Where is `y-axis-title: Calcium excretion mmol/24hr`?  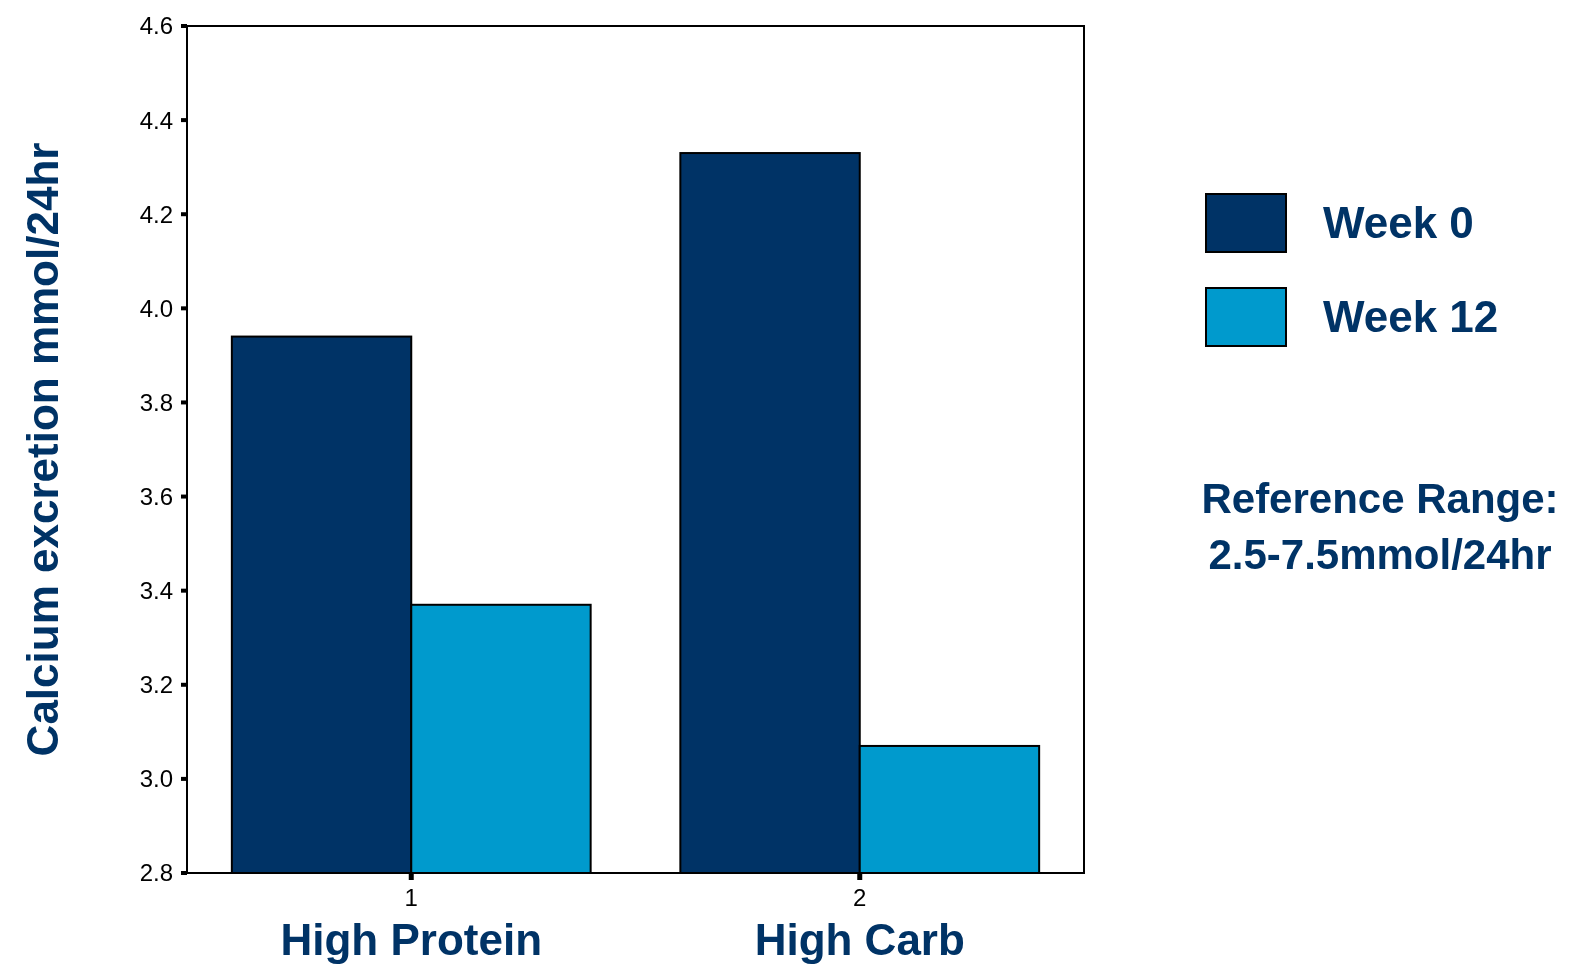 y-axis-title: Calcium excretion mmol/24hr is located at coordinates (42, 449).